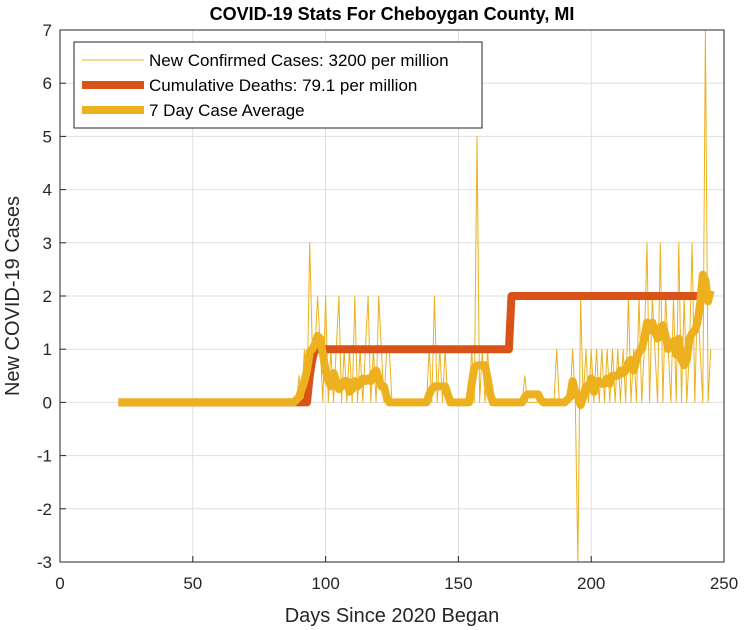  What do you see at coordinates (283, 85) in the screenshot?
I see `legend-item-cumulative-deaths-label: Cumulative Deaths: 79.1 per million` at bounding box center [283, 85].